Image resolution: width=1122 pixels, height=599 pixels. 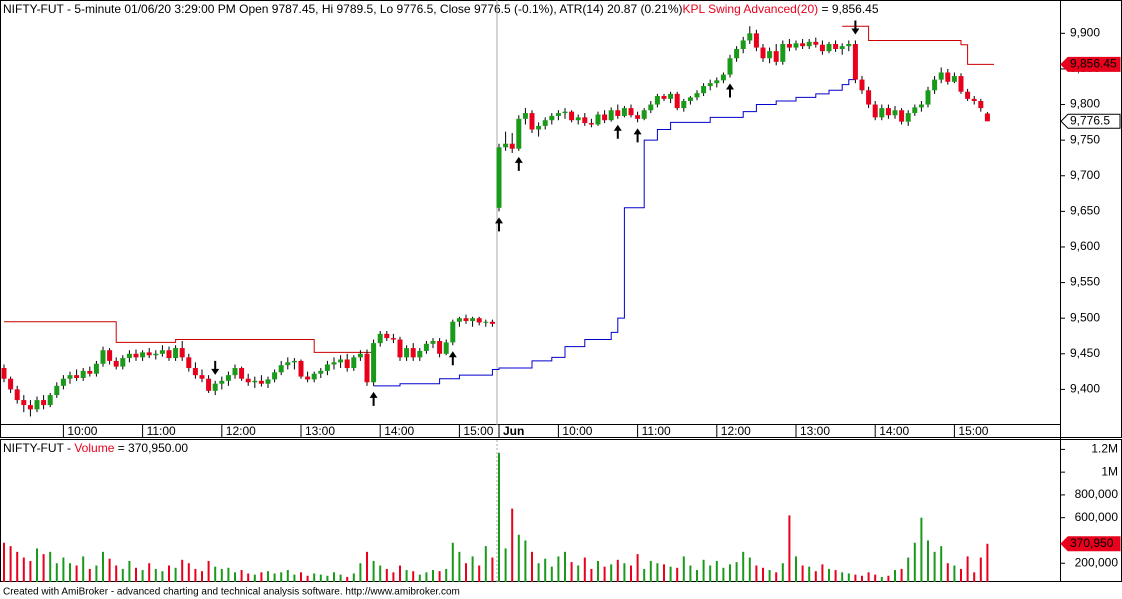 I want to click on volume-name: Volume, so click(x=94, y=448).